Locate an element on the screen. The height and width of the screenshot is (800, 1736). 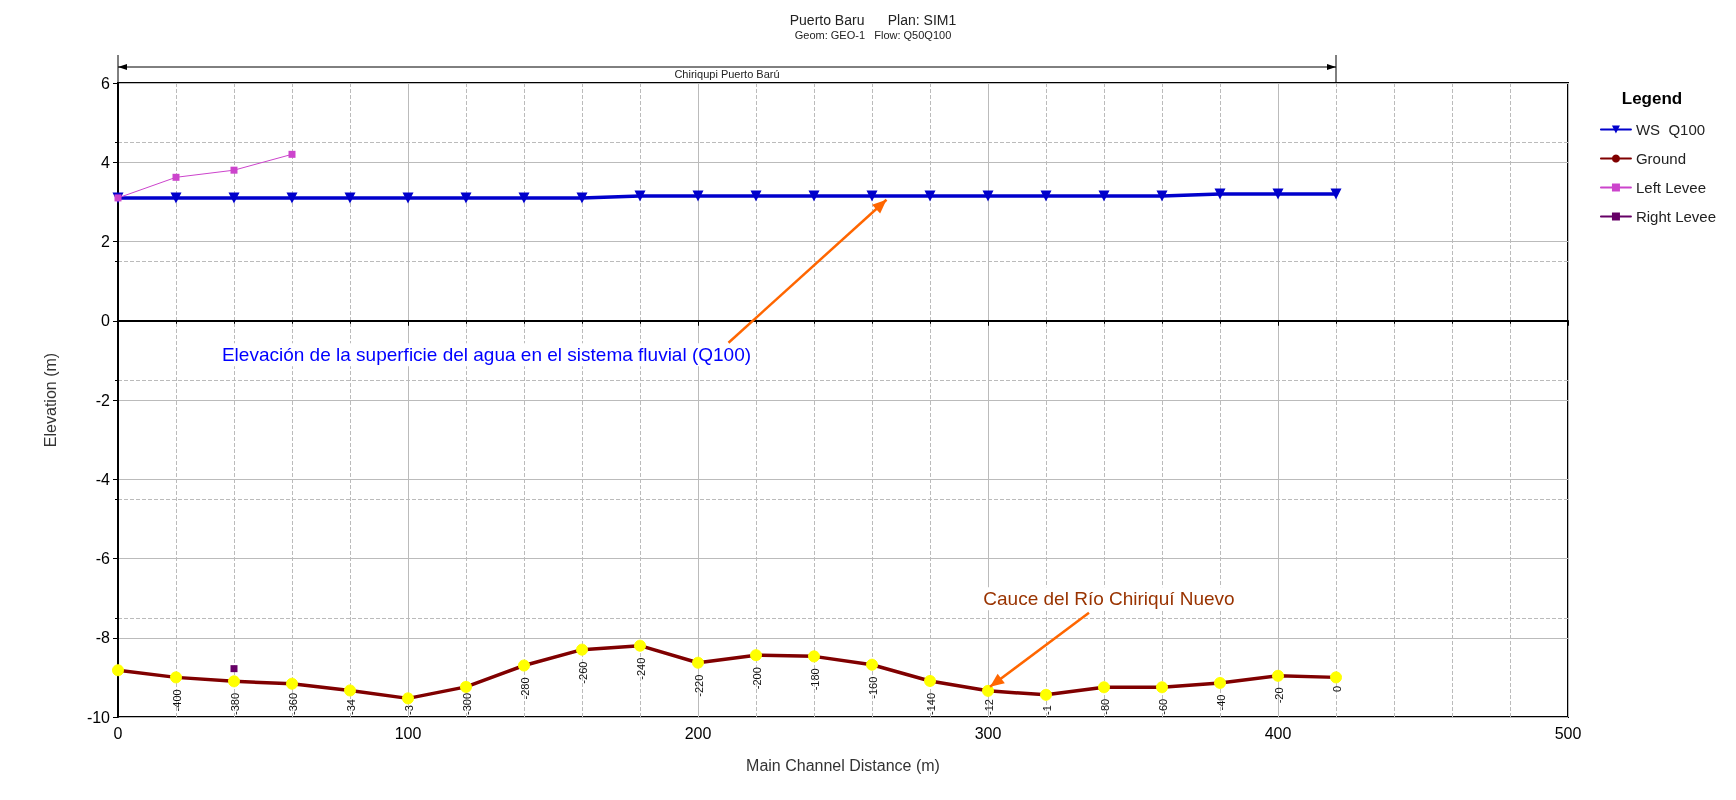
x-tick-label: 100 is located at coordinates (408, 733).